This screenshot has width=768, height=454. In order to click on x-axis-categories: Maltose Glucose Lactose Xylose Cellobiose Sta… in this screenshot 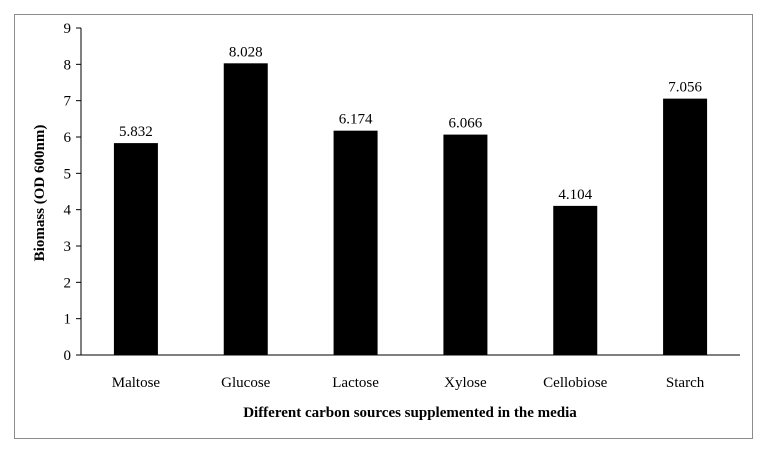, I will do `click(408, 383)`.